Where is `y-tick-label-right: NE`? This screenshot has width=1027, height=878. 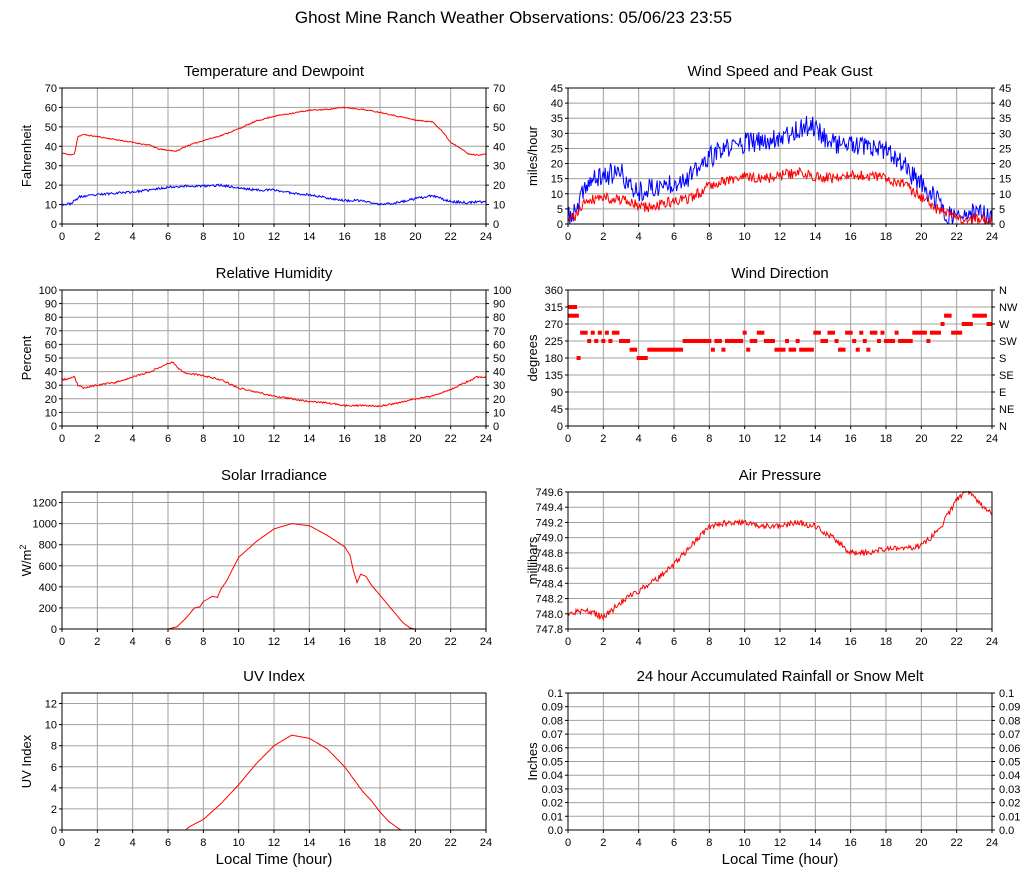
y-tick-label-right: NE is located at coordinates (1006, 410).